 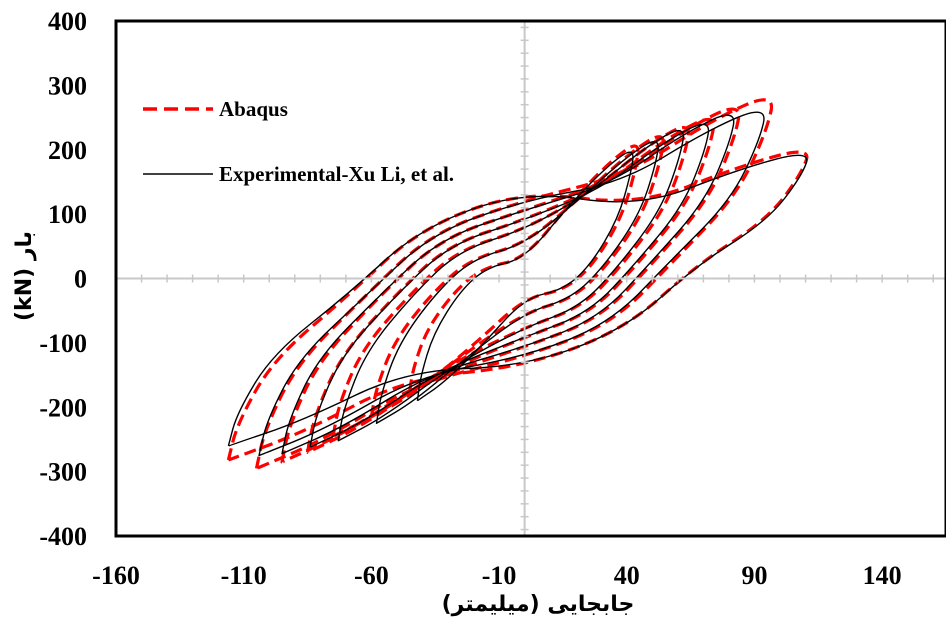 What do you see at coordinates (371, 575) in the screenshot?
I see `x-tick-label: -60` at bounding box center [371, 575].